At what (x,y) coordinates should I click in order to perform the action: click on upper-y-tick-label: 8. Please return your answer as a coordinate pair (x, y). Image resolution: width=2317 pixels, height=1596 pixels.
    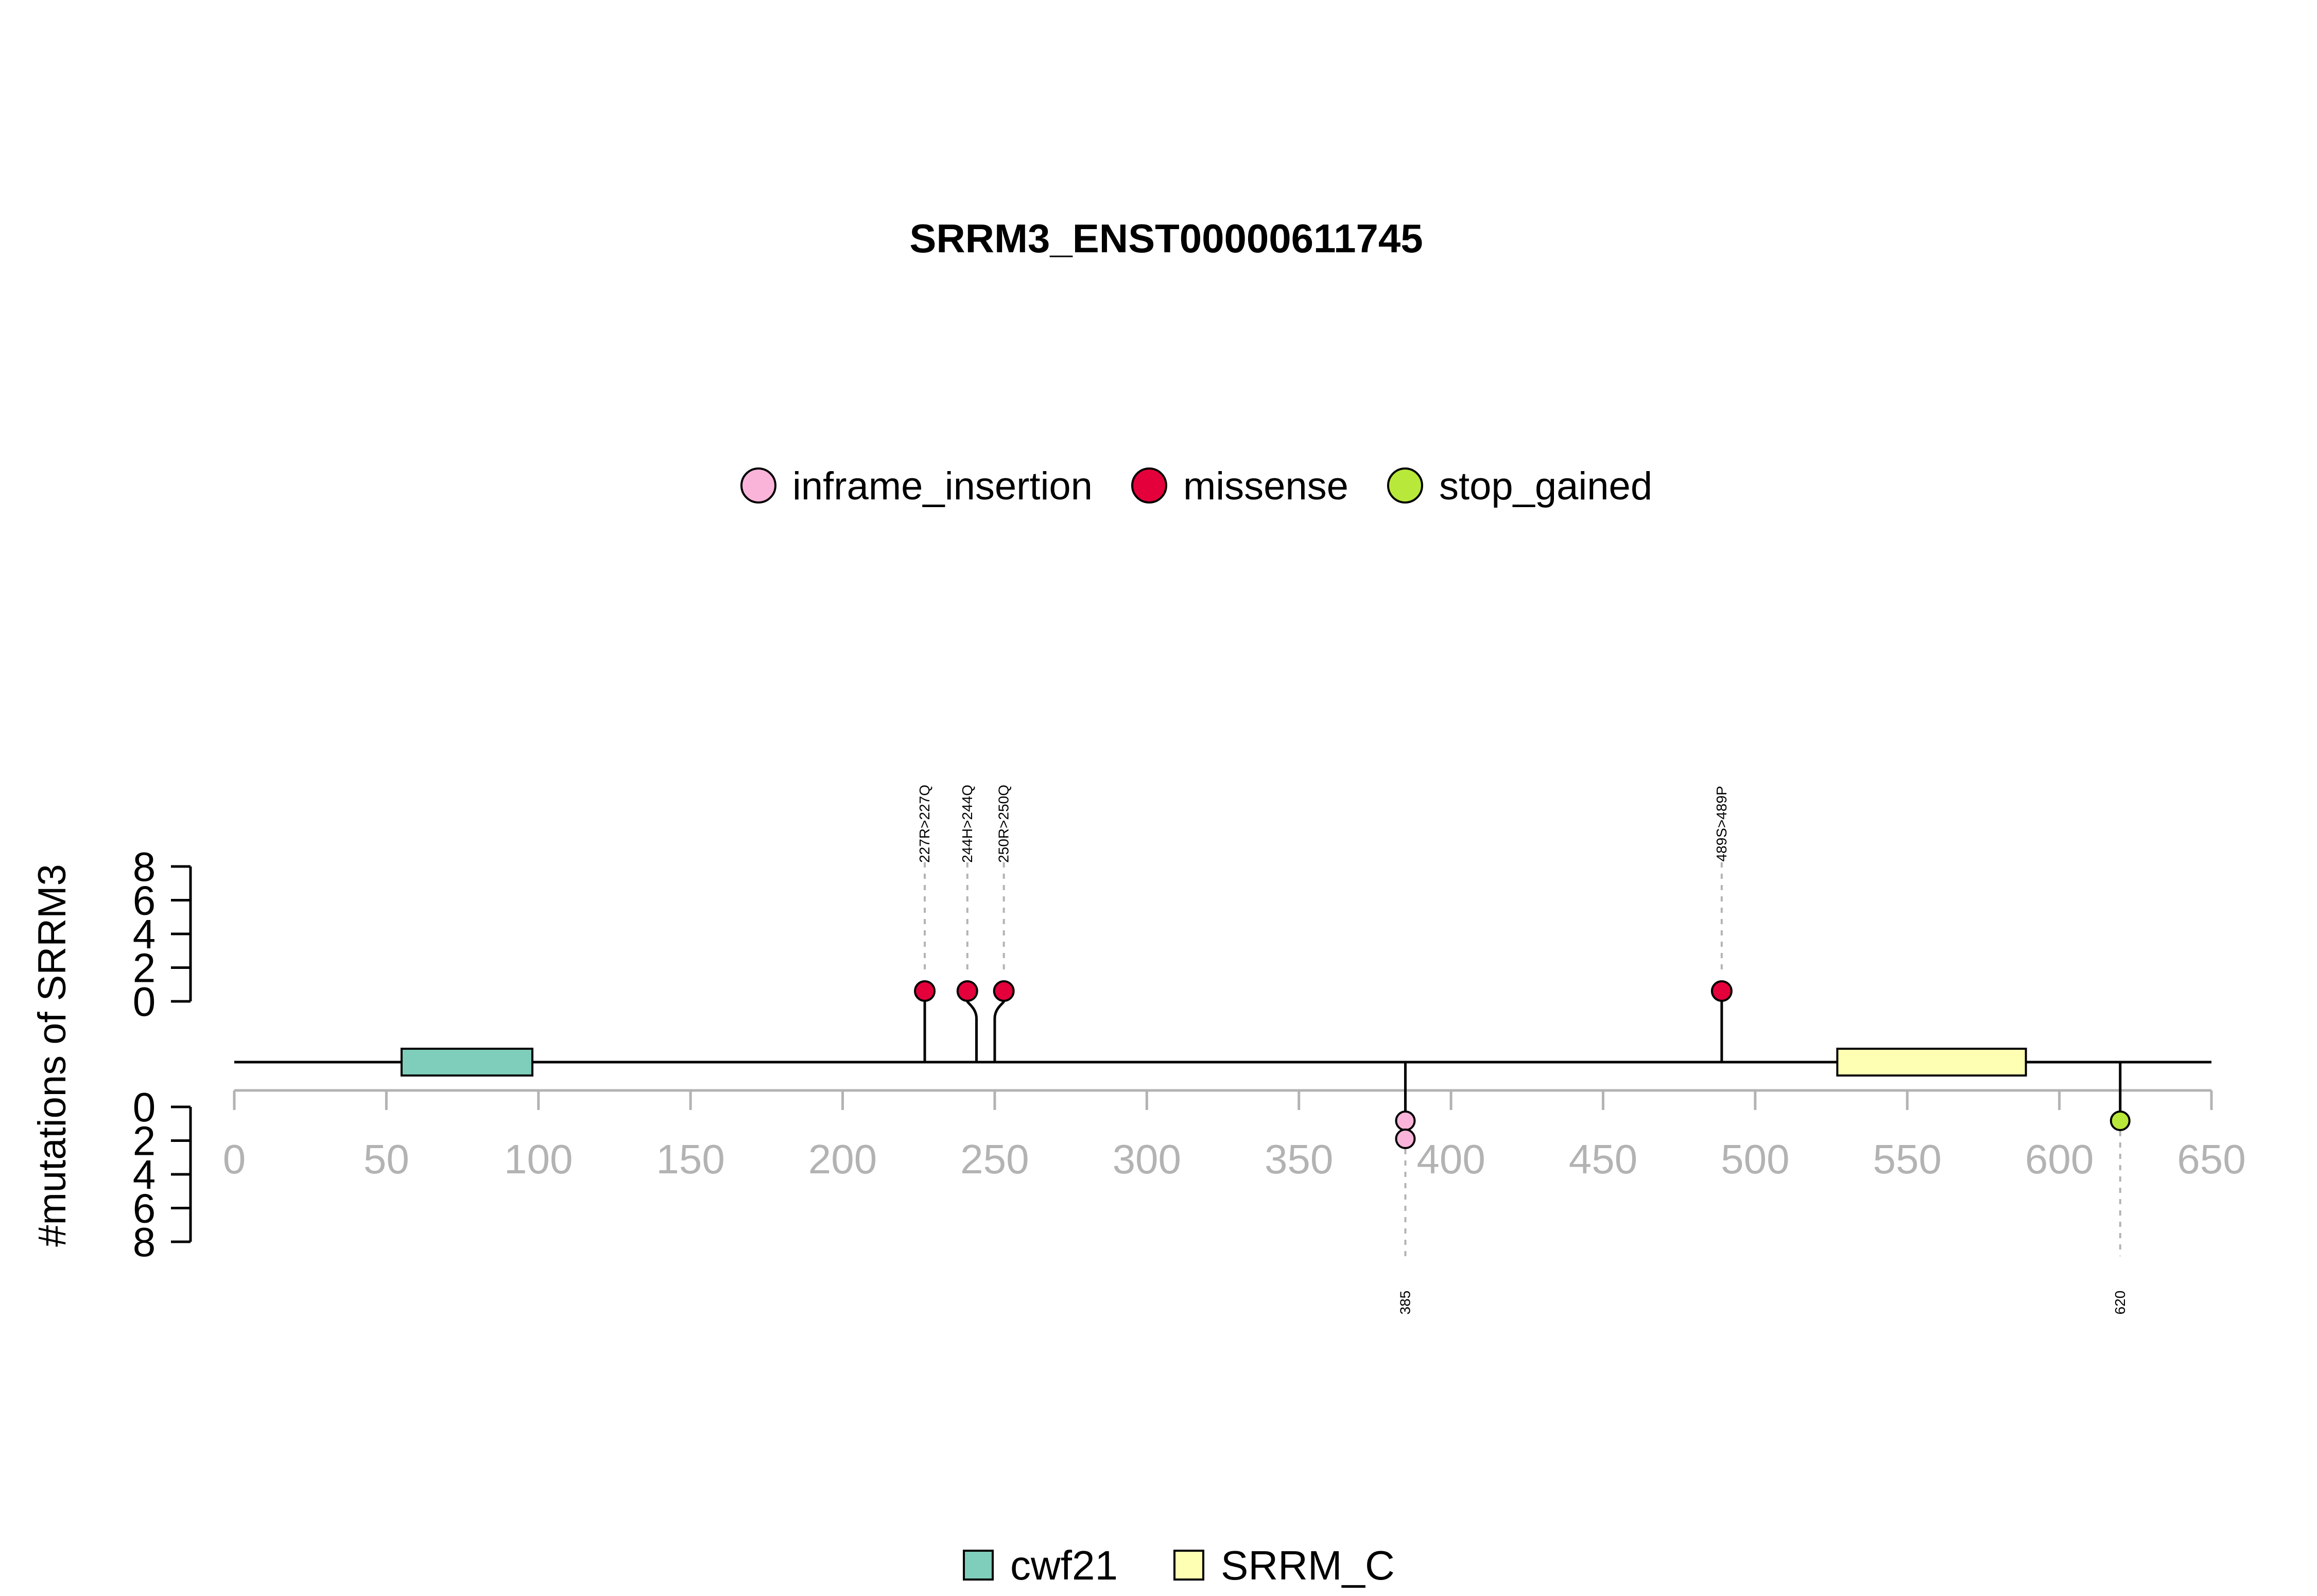
    Looking at the image, I should click on (144, 867).